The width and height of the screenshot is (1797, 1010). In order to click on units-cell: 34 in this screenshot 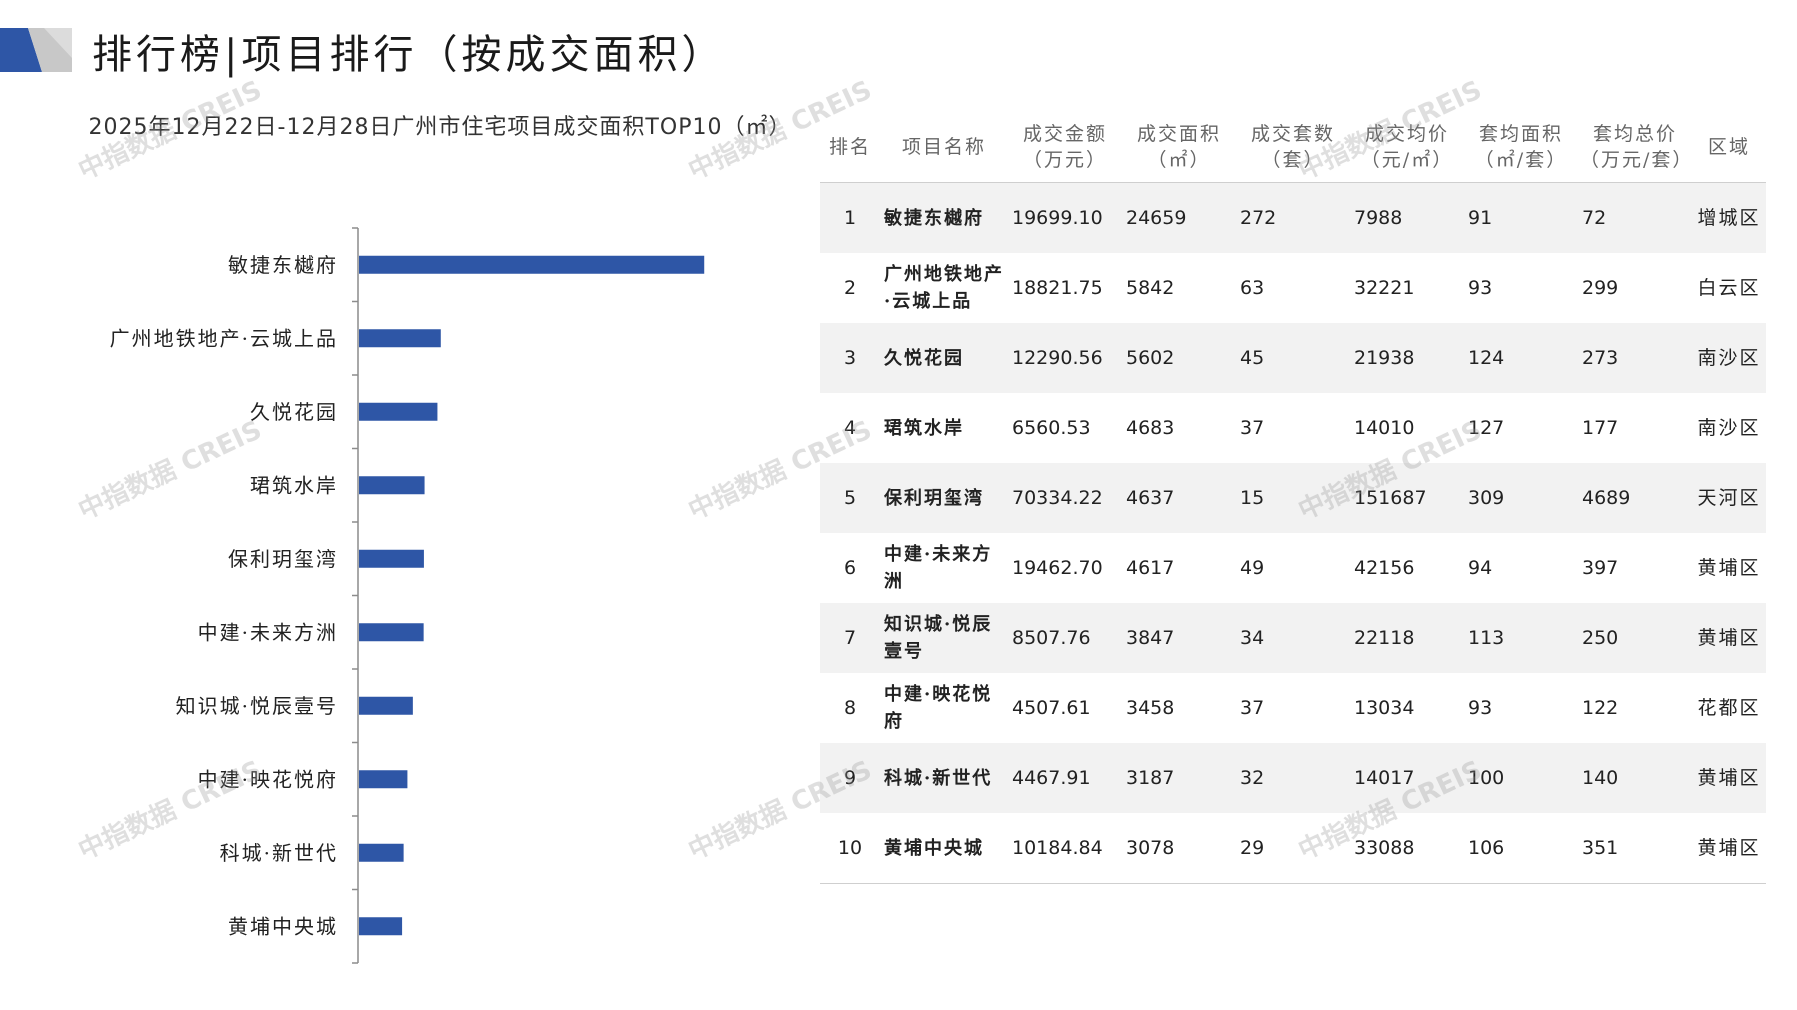, I will do `click(1293, 638)`.